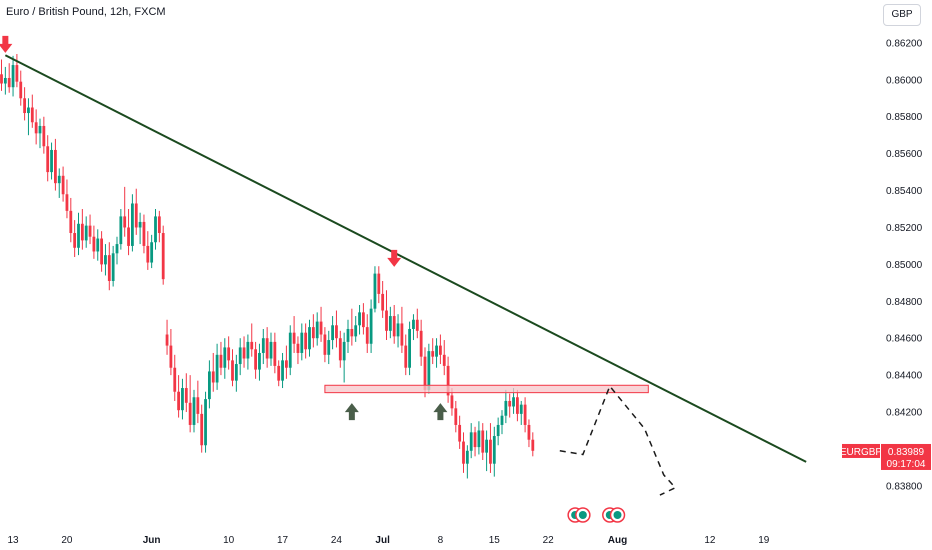 This screenshot has height=550, width=932. What do you see at coordinates (6, 44) in the screenshot?
I see `arrow-down-icon` at bounding box center [6, 44].